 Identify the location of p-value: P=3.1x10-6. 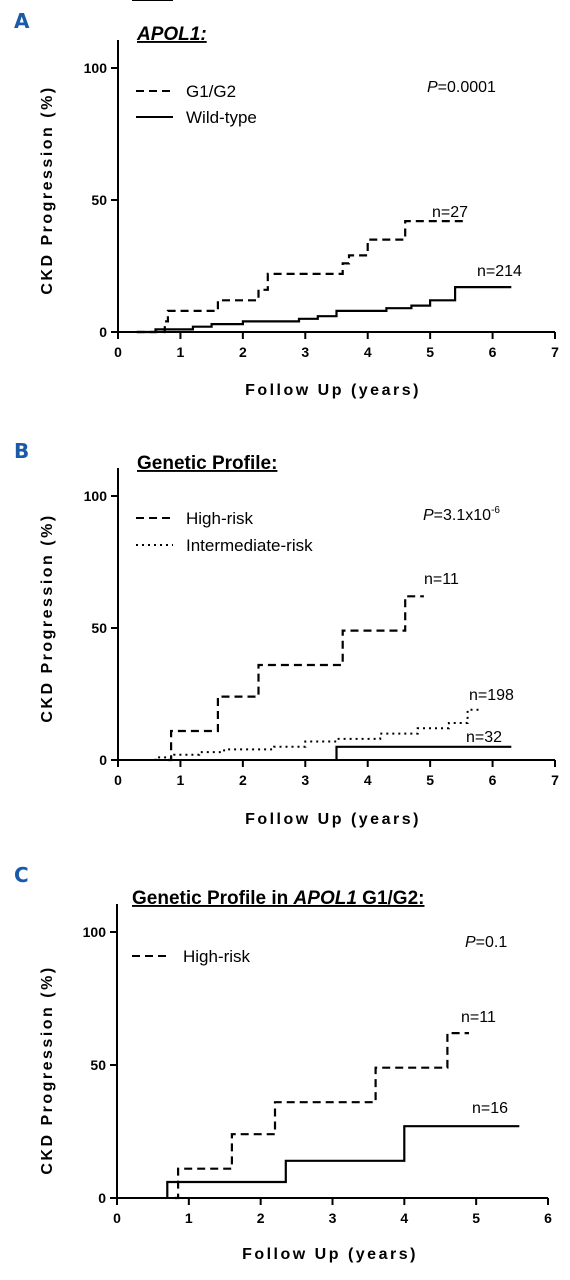
(461, 514).